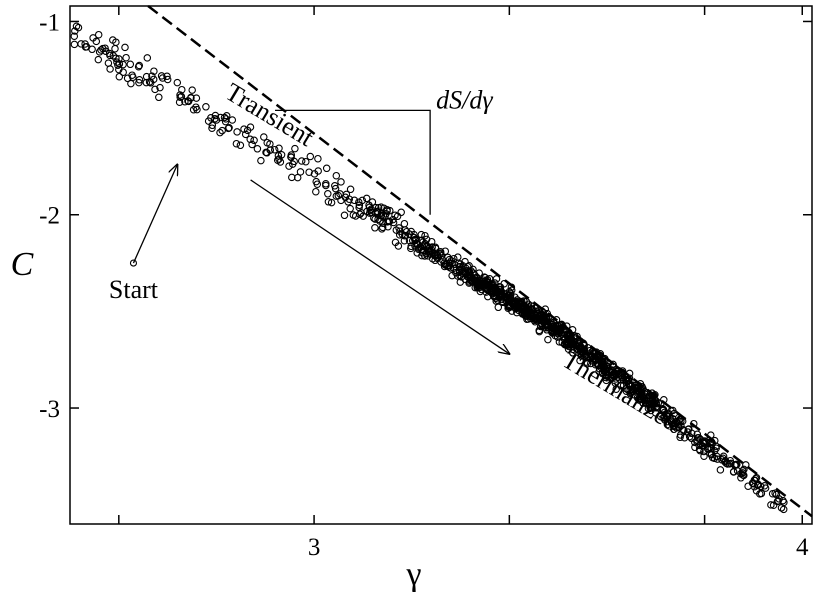 The width and height of the screenshot is (822, 593). What do you see at coordinates (621, 391) in the screenshot?
I see `thermalized-label: Thermalized` at bounding box center [621, 391].